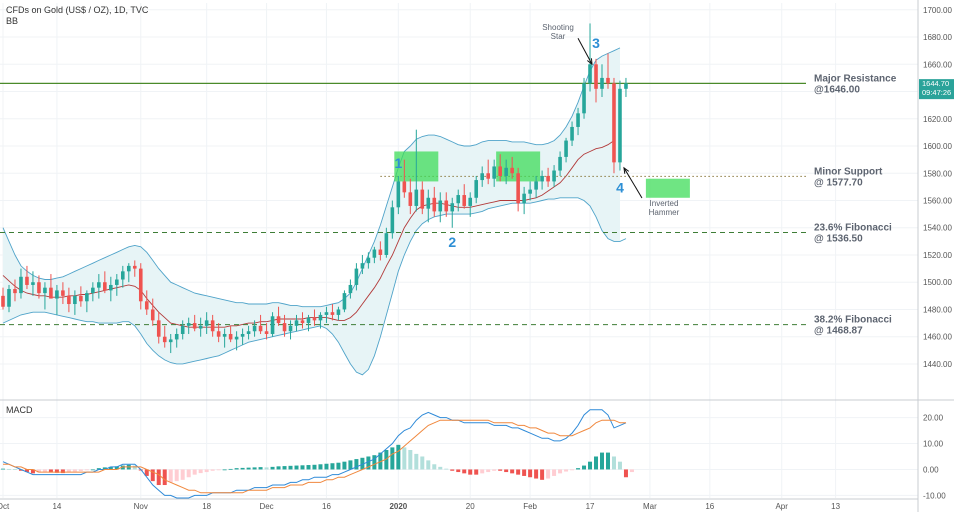 The image size is (954, 512). Describe the element at coordinates (470, 506) in the screenshot. I see `time-tick-label: 20` at that location.